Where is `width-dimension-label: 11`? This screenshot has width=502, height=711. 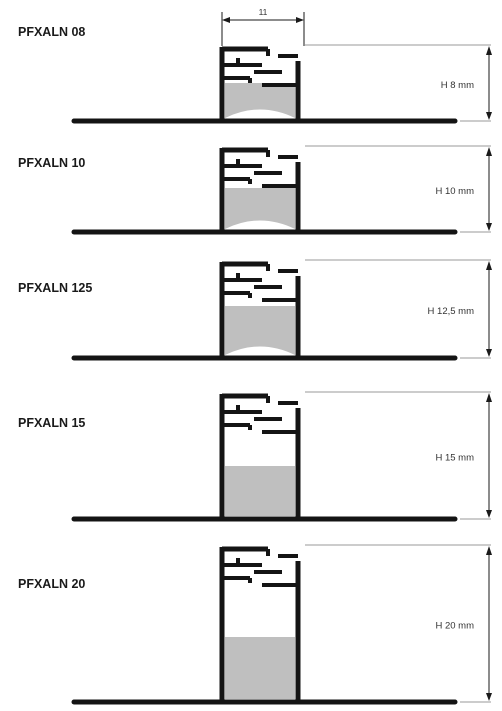 width-dimension-label: 11 is located at coordinates (263, 12).